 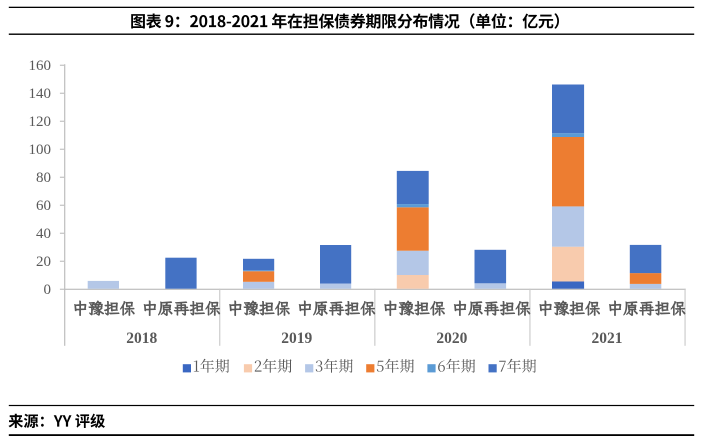 What do you see at coordinates (40, 122) in the screenshot?
I see `svg-text: 120` at bounding box center [40, 122].